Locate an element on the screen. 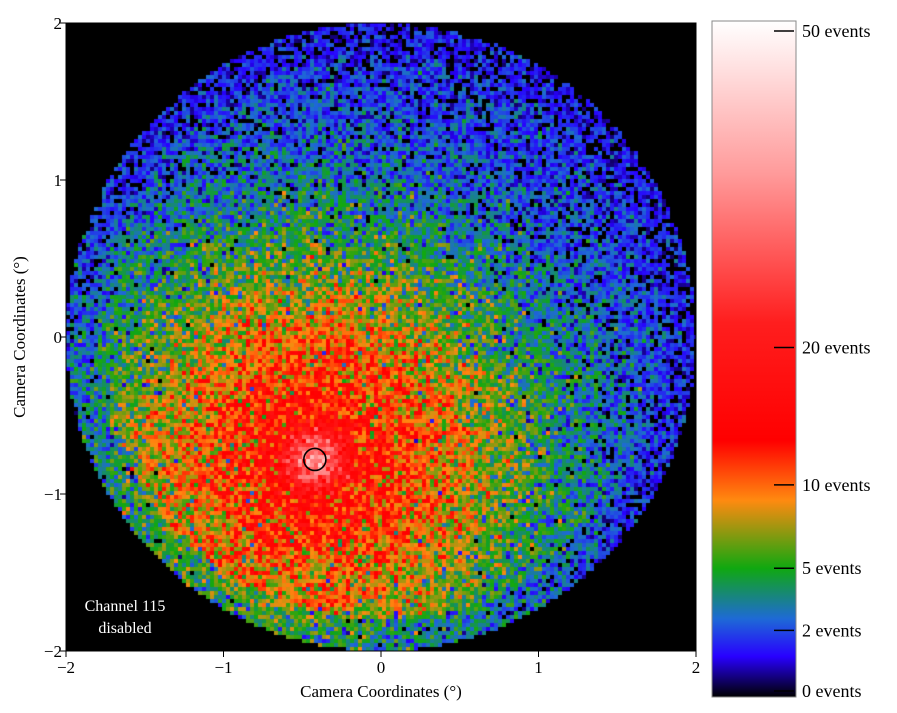 Image resolution: width=897 pixels, height=713 pixels. x-tick-label: 0 is located at coordinates (381, 667).